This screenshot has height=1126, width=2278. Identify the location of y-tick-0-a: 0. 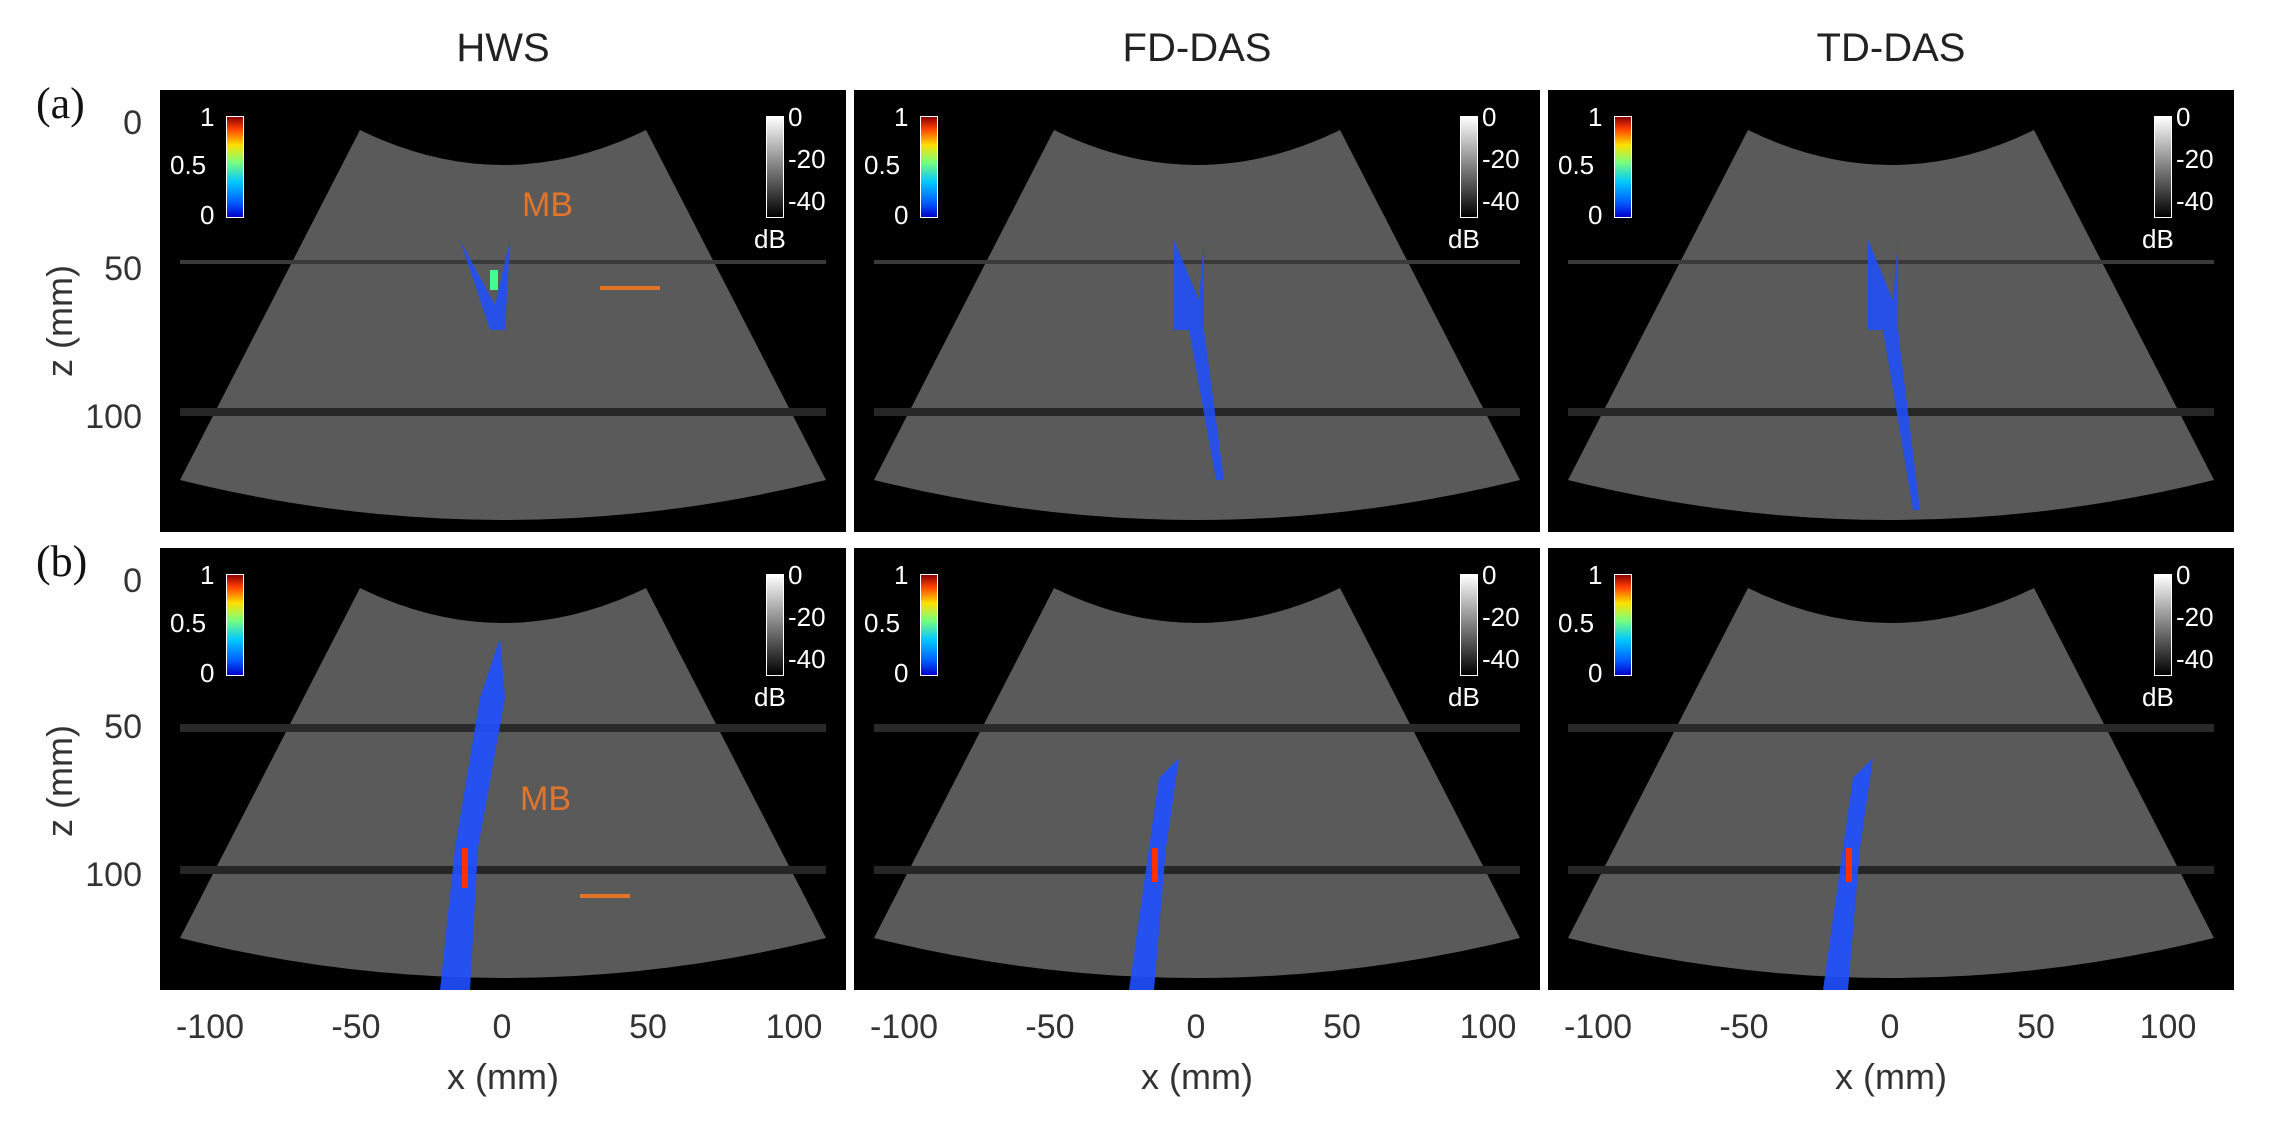
(132, 123).